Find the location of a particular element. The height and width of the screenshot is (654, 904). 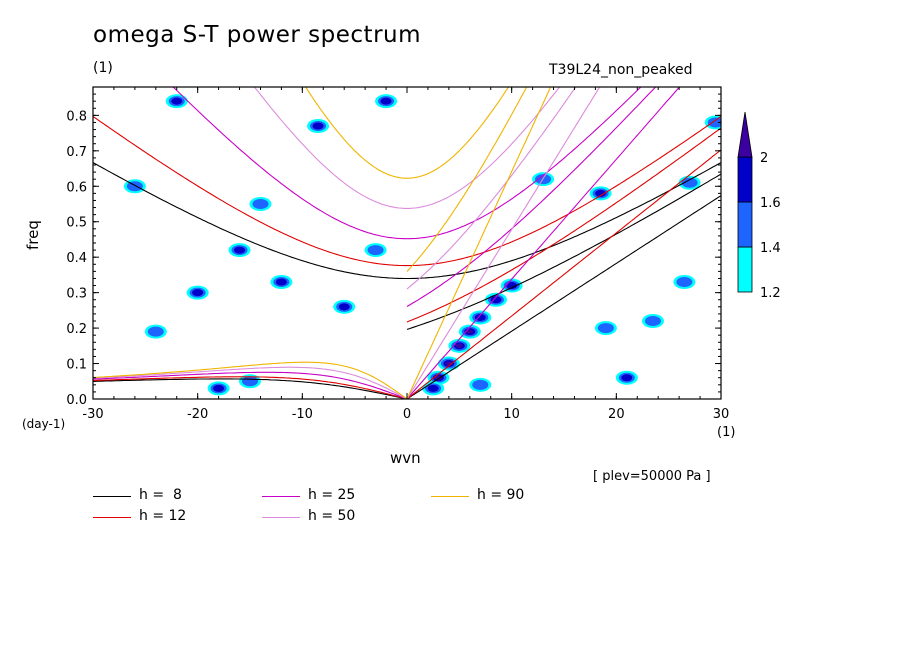

y-tick-label: 0.7 is located at coordinates (76, 152).